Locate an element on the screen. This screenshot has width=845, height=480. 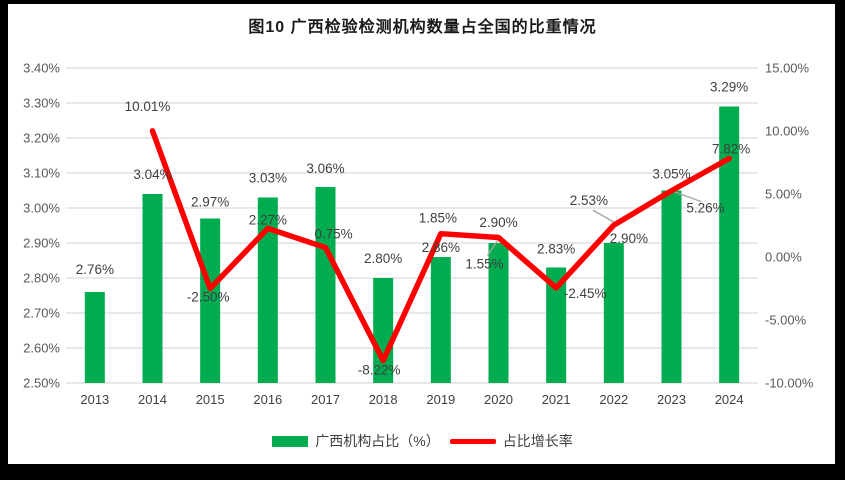
line-label-2023: 5.26% is located at coordinates (705, 208).